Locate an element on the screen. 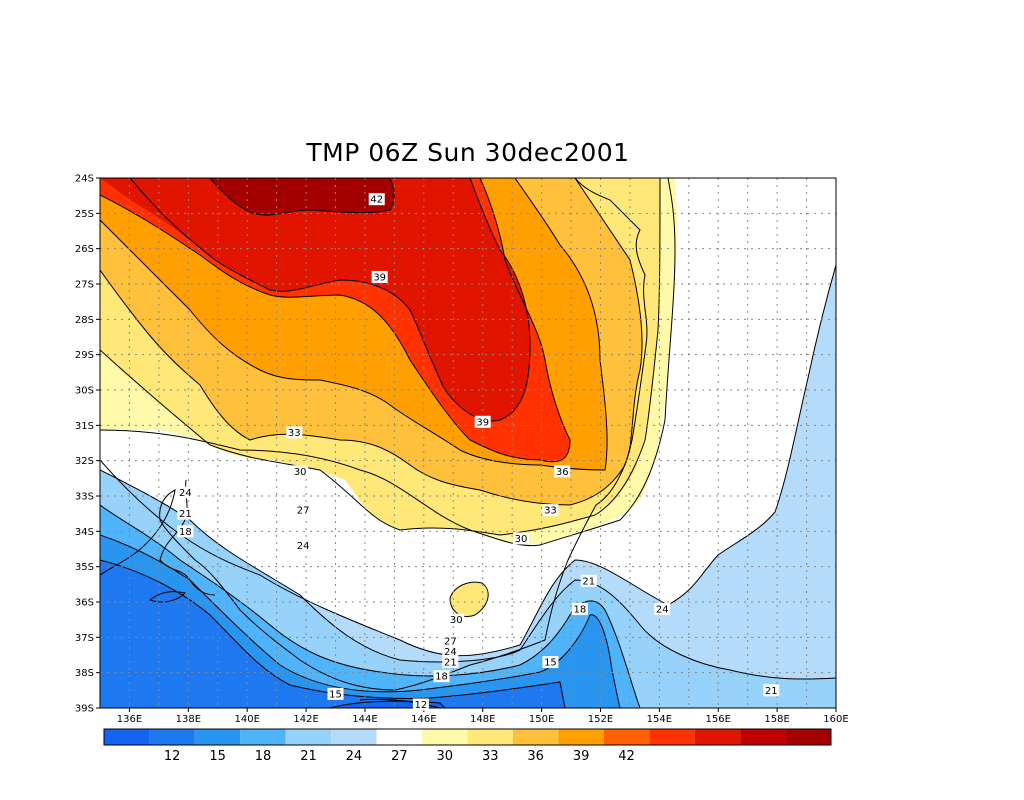 The image size is (1024, 800). lat-tick-label: 34S is located at coordinates (84, 532).